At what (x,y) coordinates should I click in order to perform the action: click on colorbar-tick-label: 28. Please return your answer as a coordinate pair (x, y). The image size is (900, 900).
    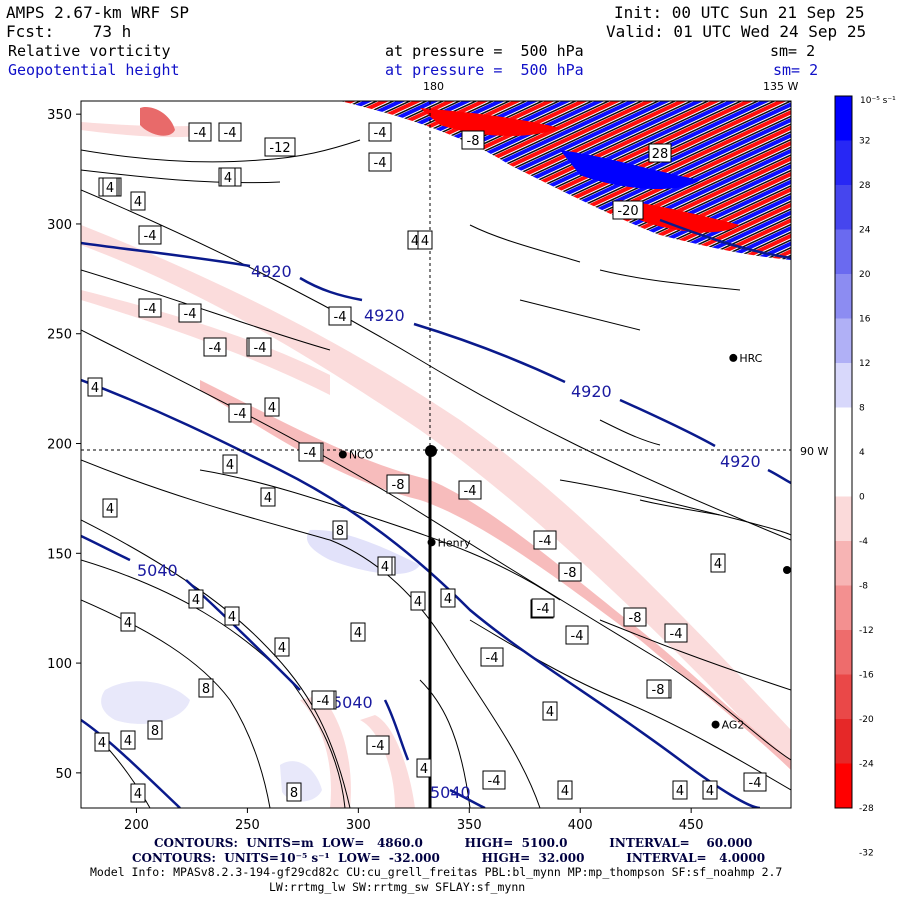
    Looking at the image, I should click on (865, 186).